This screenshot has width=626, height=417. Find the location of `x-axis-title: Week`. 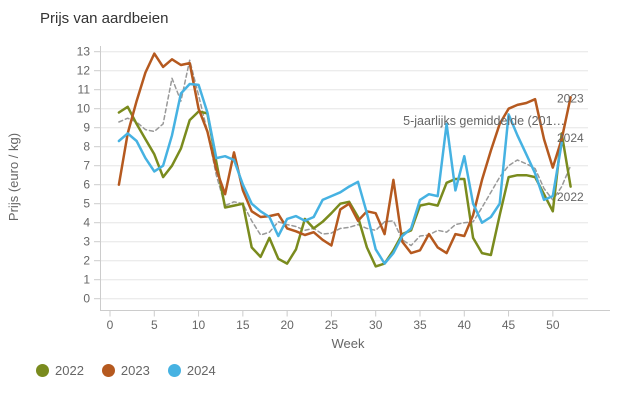

x-axis-title: Week is located at coordinates (348, 343).